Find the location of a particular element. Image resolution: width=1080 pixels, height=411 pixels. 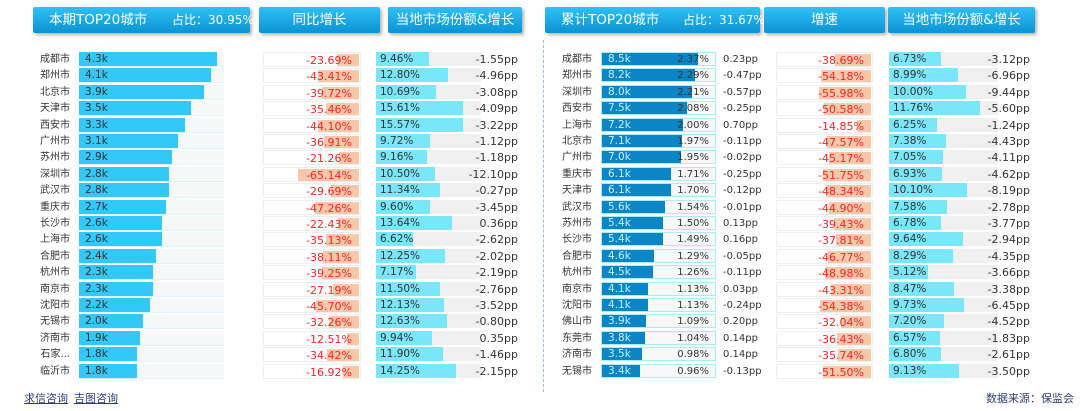

left-table-row: 临沂市 1.8k -16.92% 14.25% -2.15pp is located at coordinates (270, 371).